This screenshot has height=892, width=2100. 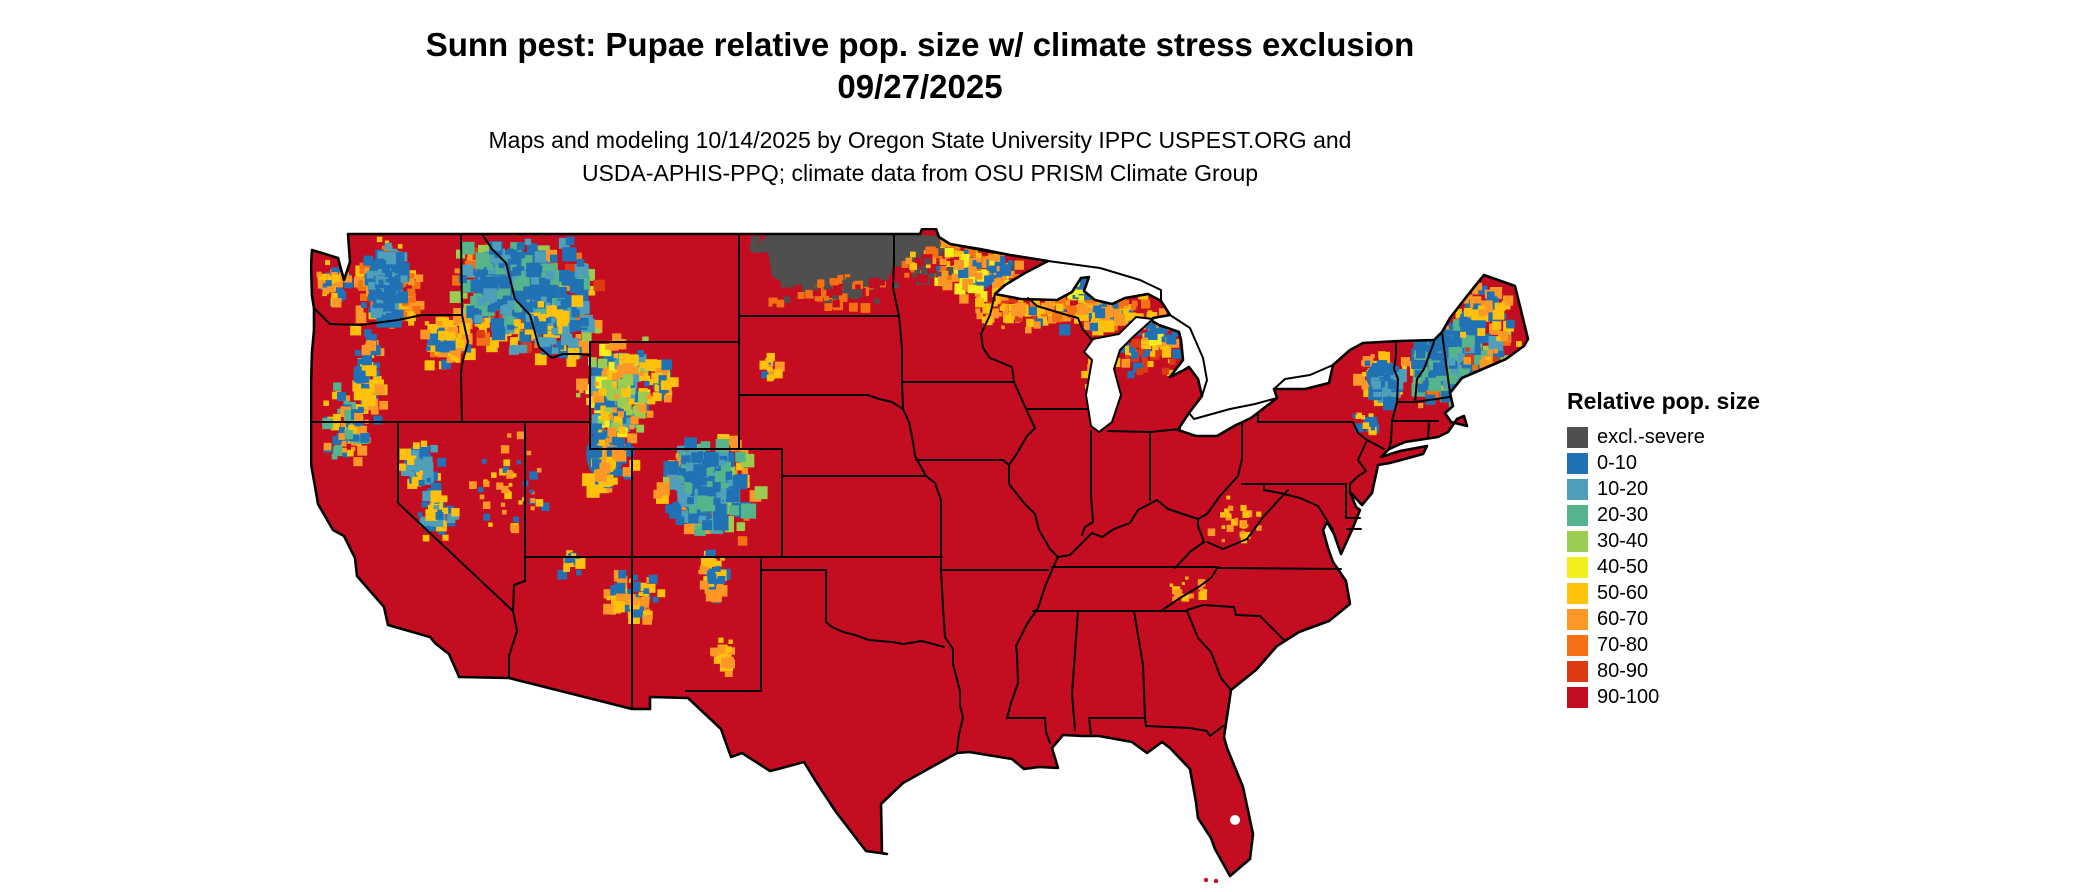 What do you see at coordinates (1623, 619) in the screenshot?
I see `legend-label: 60-70` at bounding box center [1623, 619].